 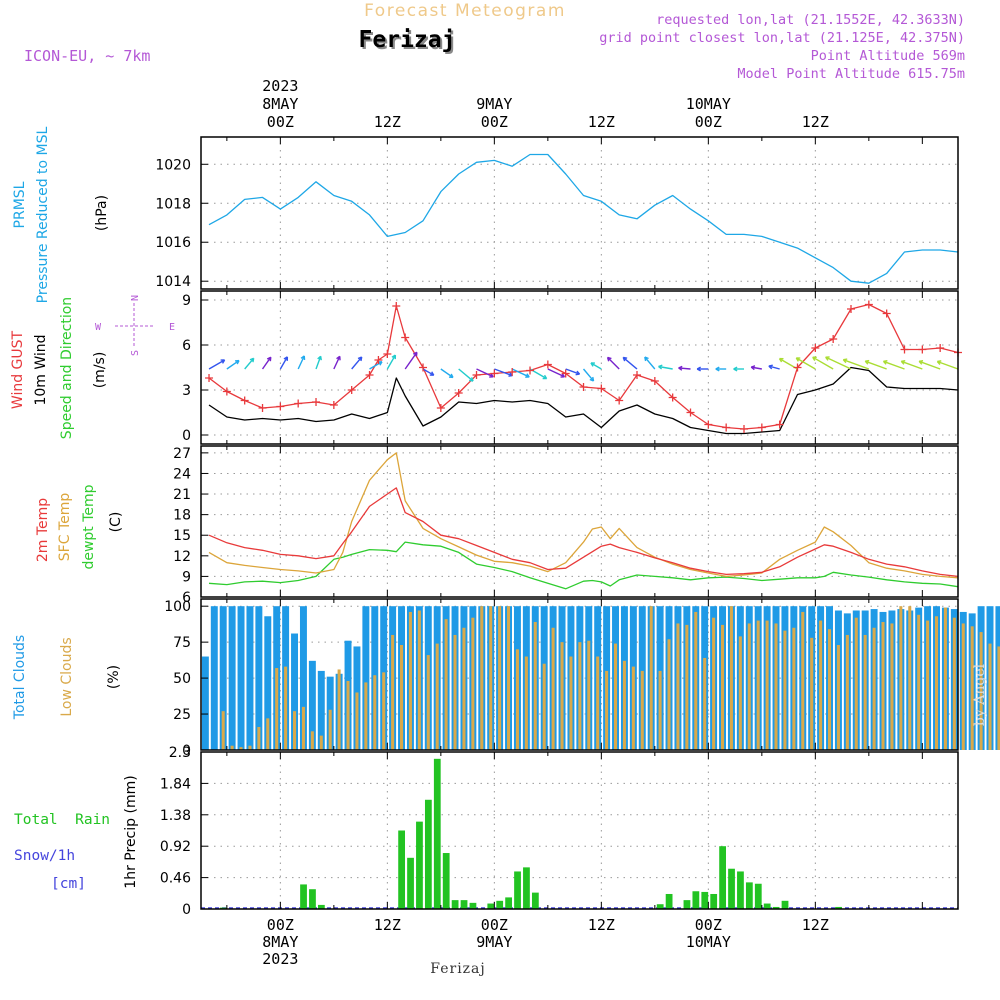 I want to click on y-tick-label: 6, so click(x=186, y=598).